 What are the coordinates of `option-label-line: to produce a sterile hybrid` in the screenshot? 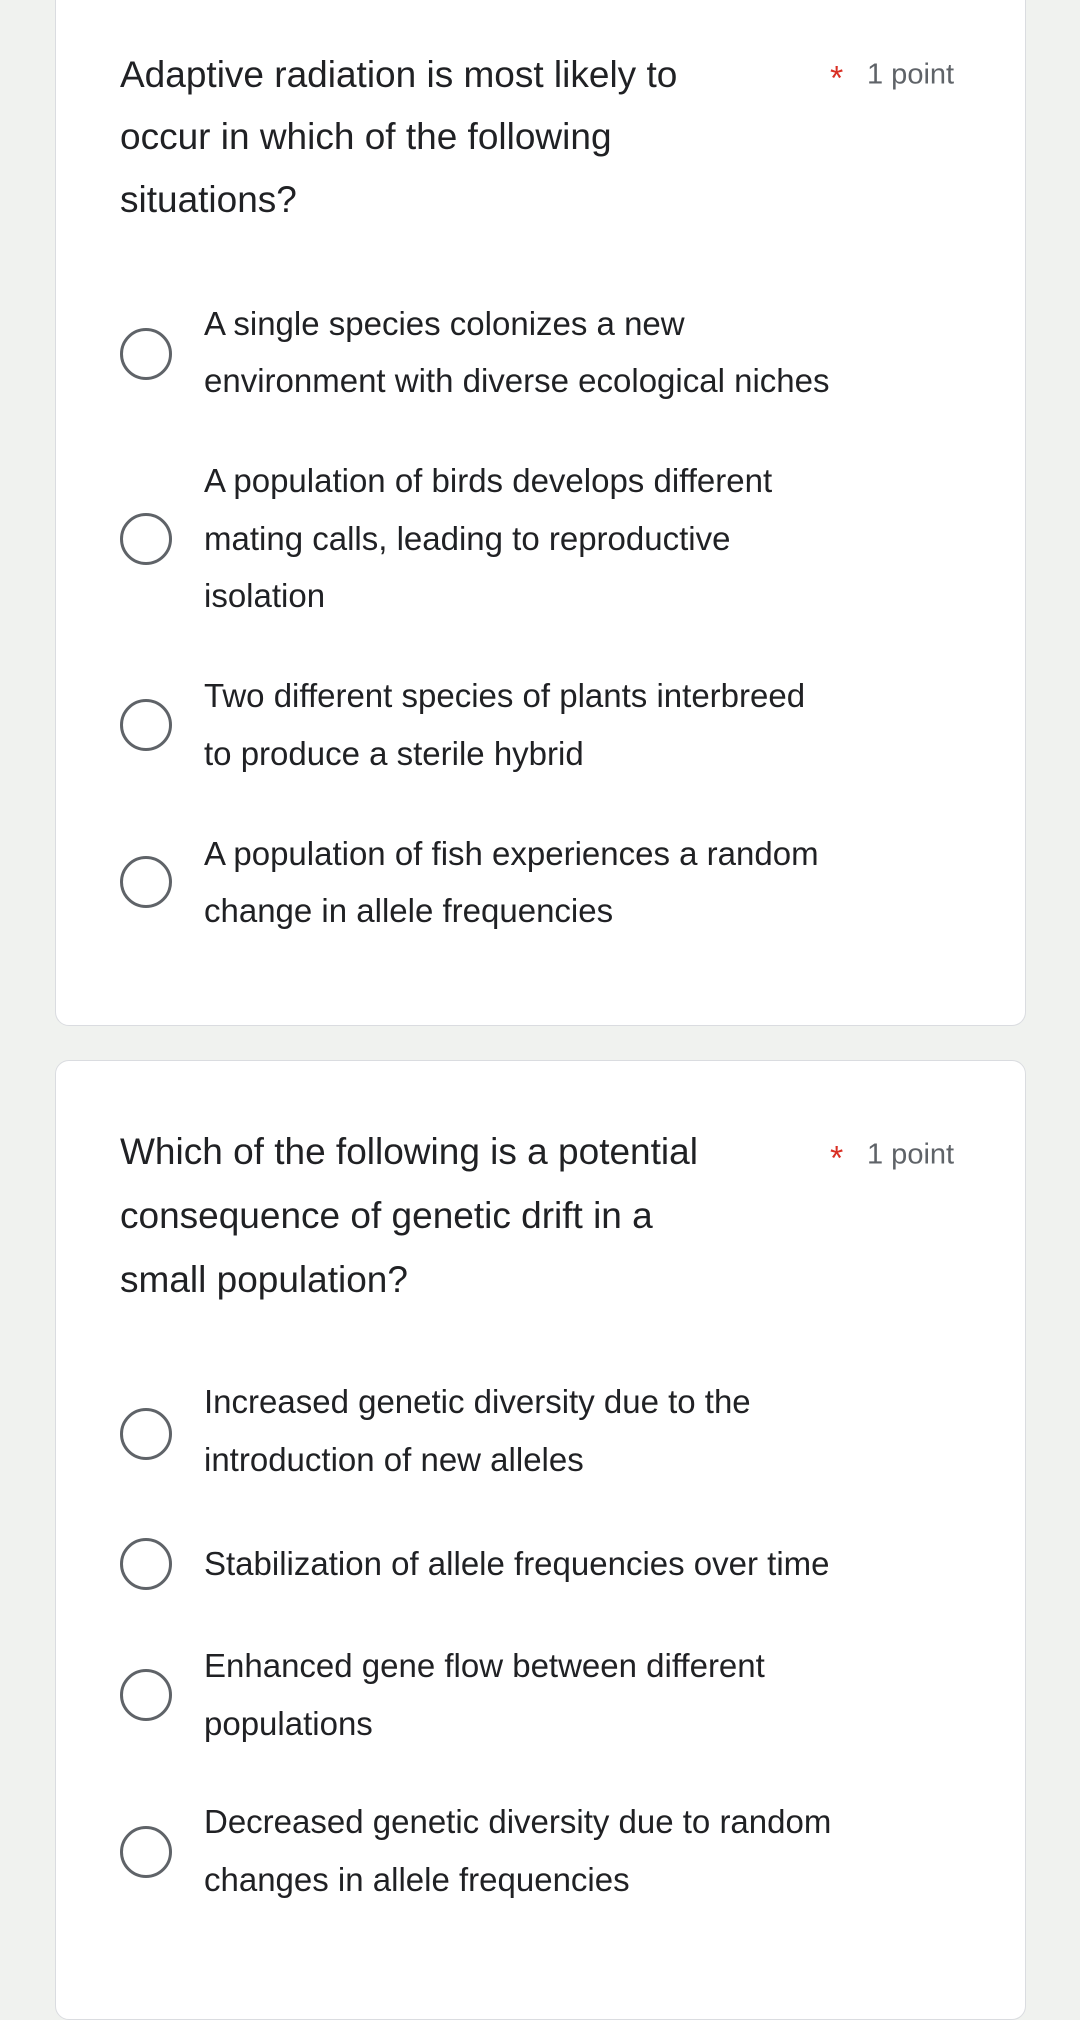 It's located at (394, 753).